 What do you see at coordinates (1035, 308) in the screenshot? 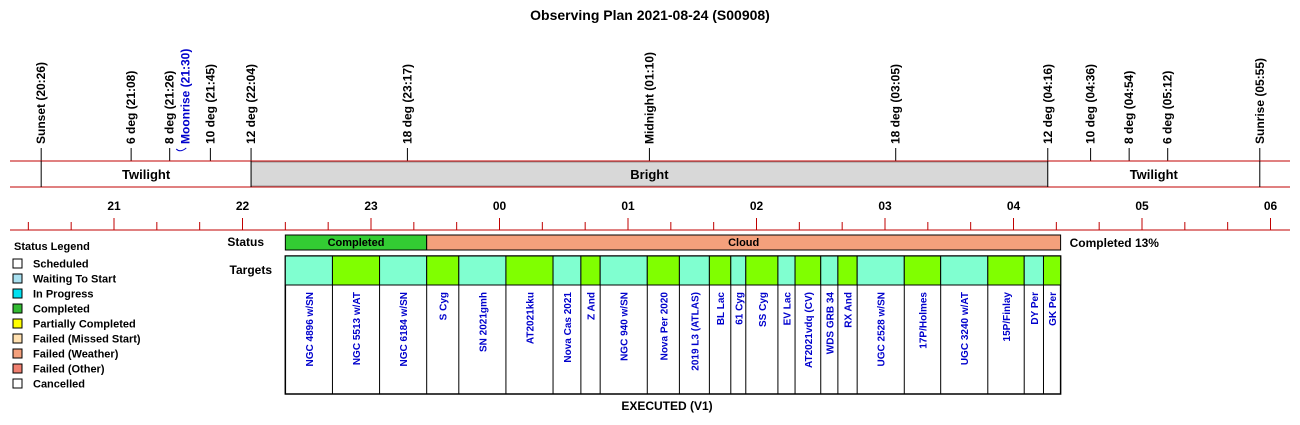
I see `target-name: DY Per` at bounding box center [1035, 308].